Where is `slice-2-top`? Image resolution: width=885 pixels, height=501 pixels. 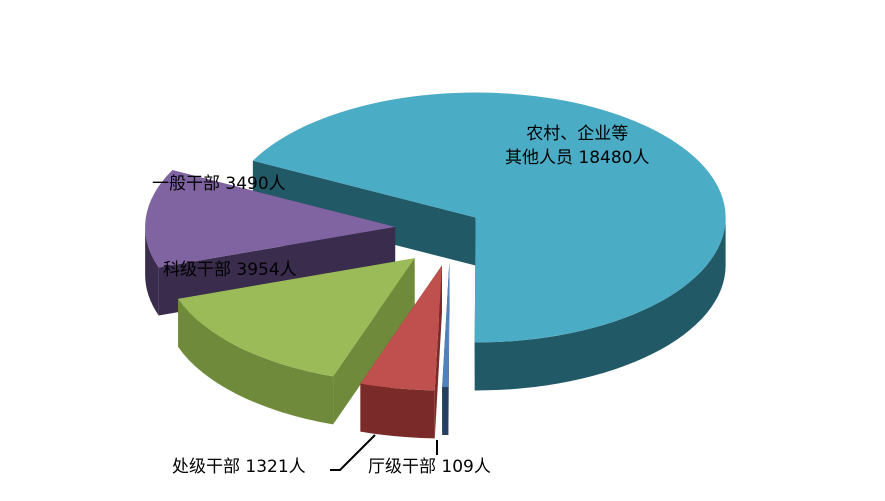 slice-2-top is located at coordinates (401, 328).